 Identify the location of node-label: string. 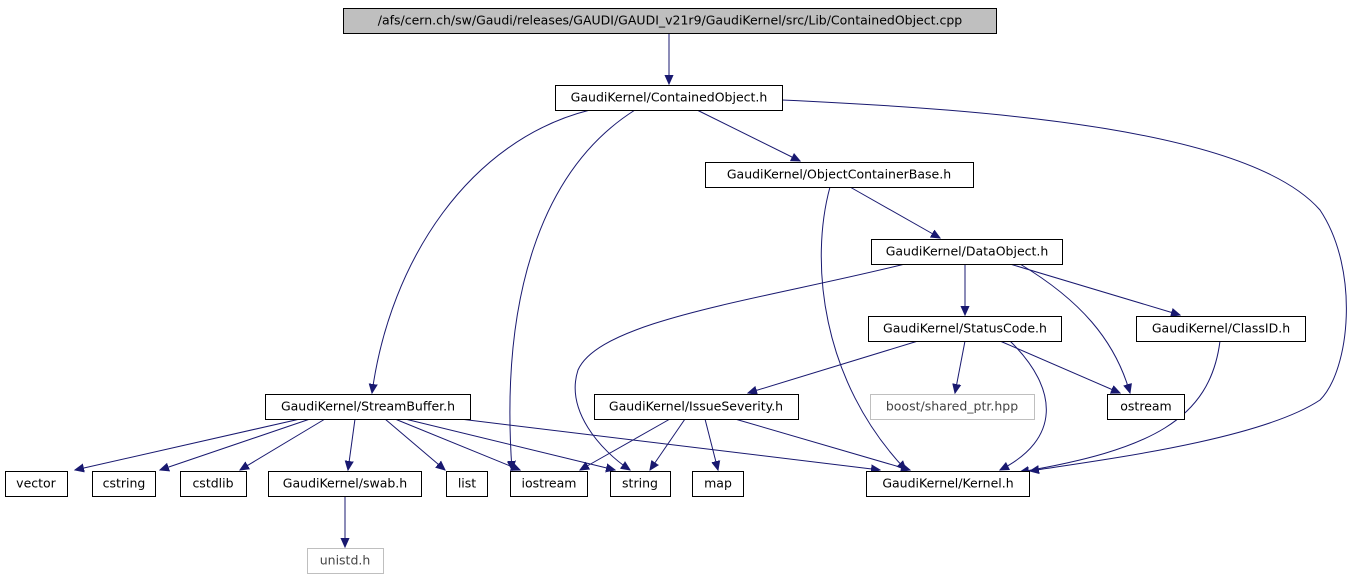
(640, 483).